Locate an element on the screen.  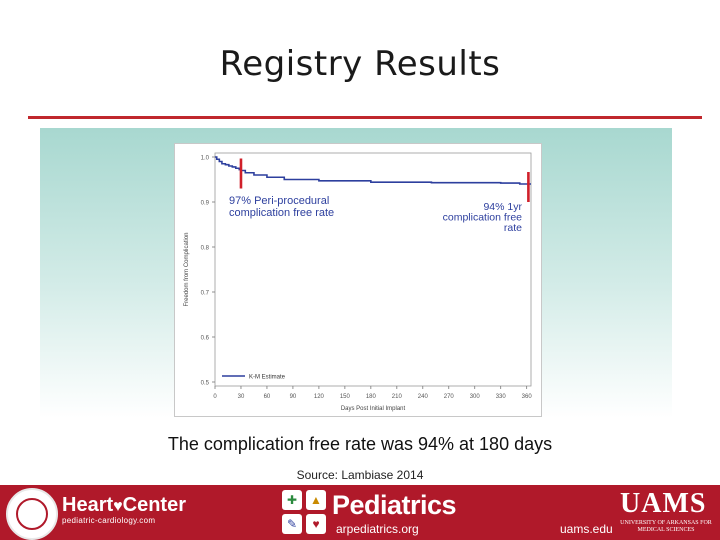
footer-bar is located at coordinates (360, 512).